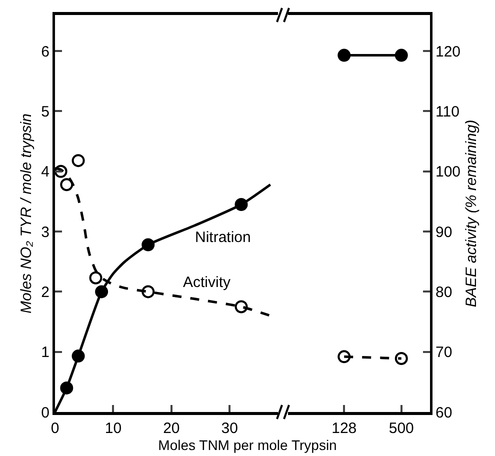 The height and width of the screenshot is (456, 495). What do you see at coordinates (448, 172) in the screenshot?
I see `y2-tick-label: 100` at bounding box center [448, 172].